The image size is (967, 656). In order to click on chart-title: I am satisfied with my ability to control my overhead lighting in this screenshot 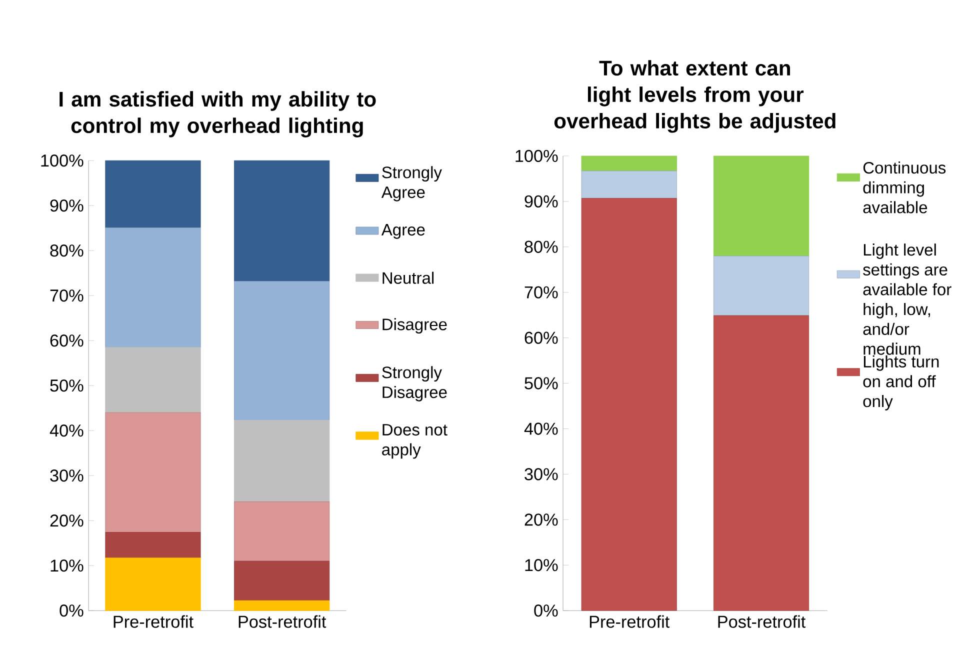, I will do `click(218, 114)`.